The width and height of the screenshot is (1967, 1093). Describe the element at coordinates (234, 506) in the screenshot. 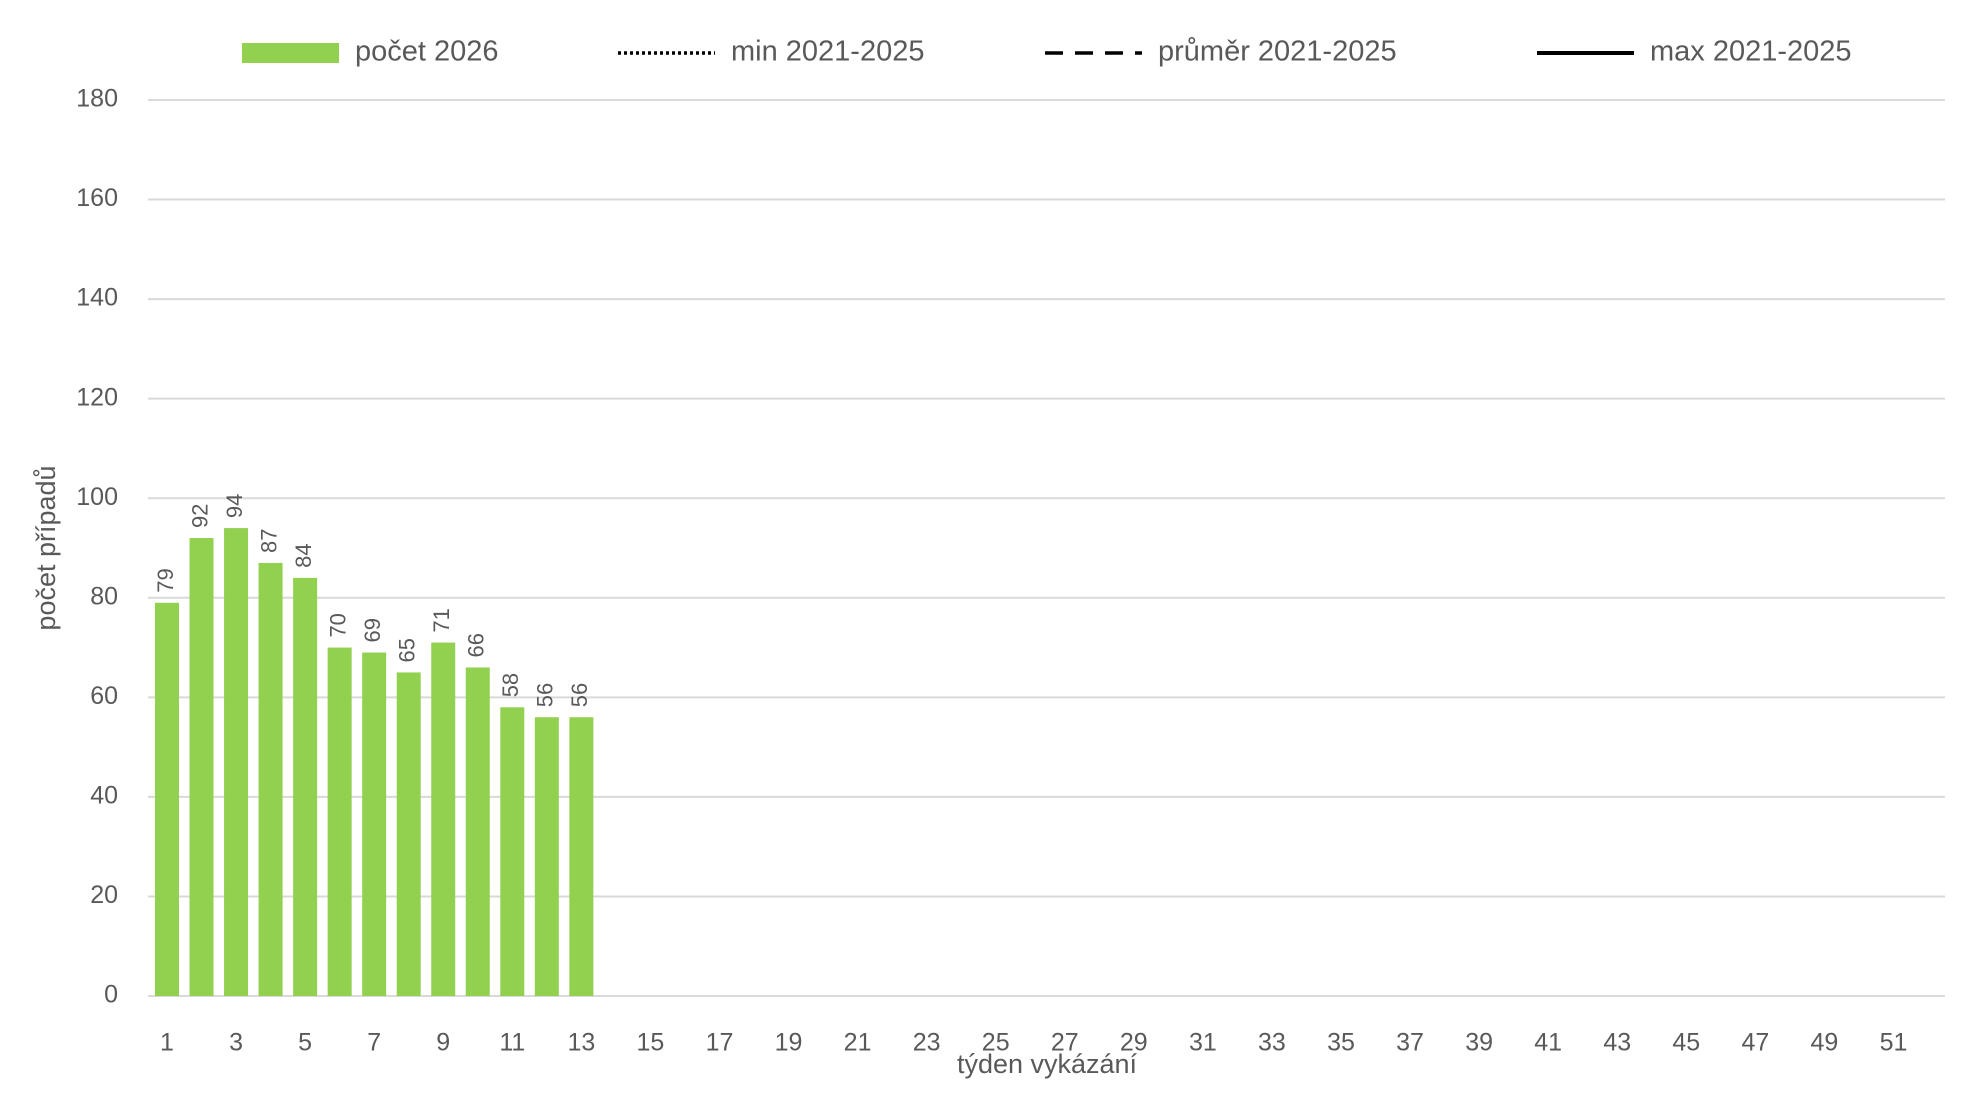

I see `bar-value-label: 94` at that location.